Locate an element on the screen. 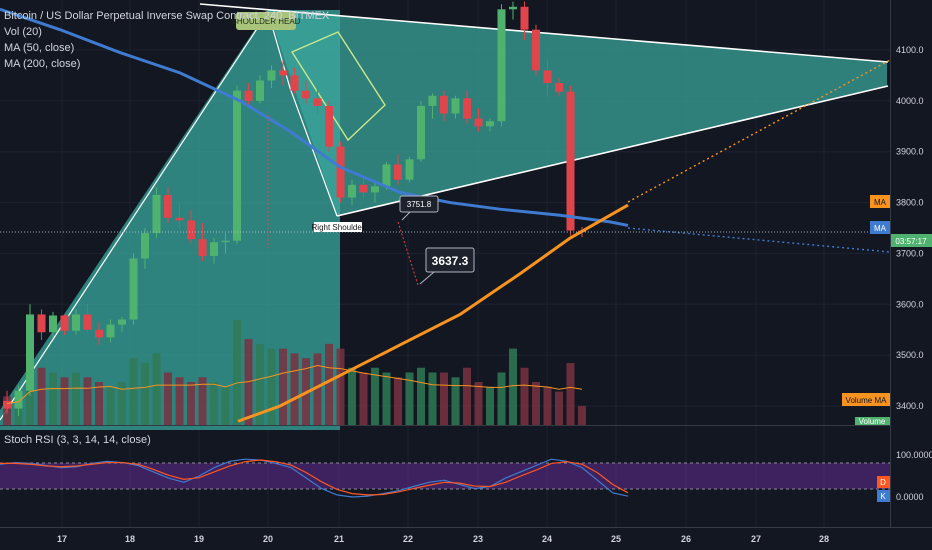  xaxis-separator is located at coordinates (466, 527).